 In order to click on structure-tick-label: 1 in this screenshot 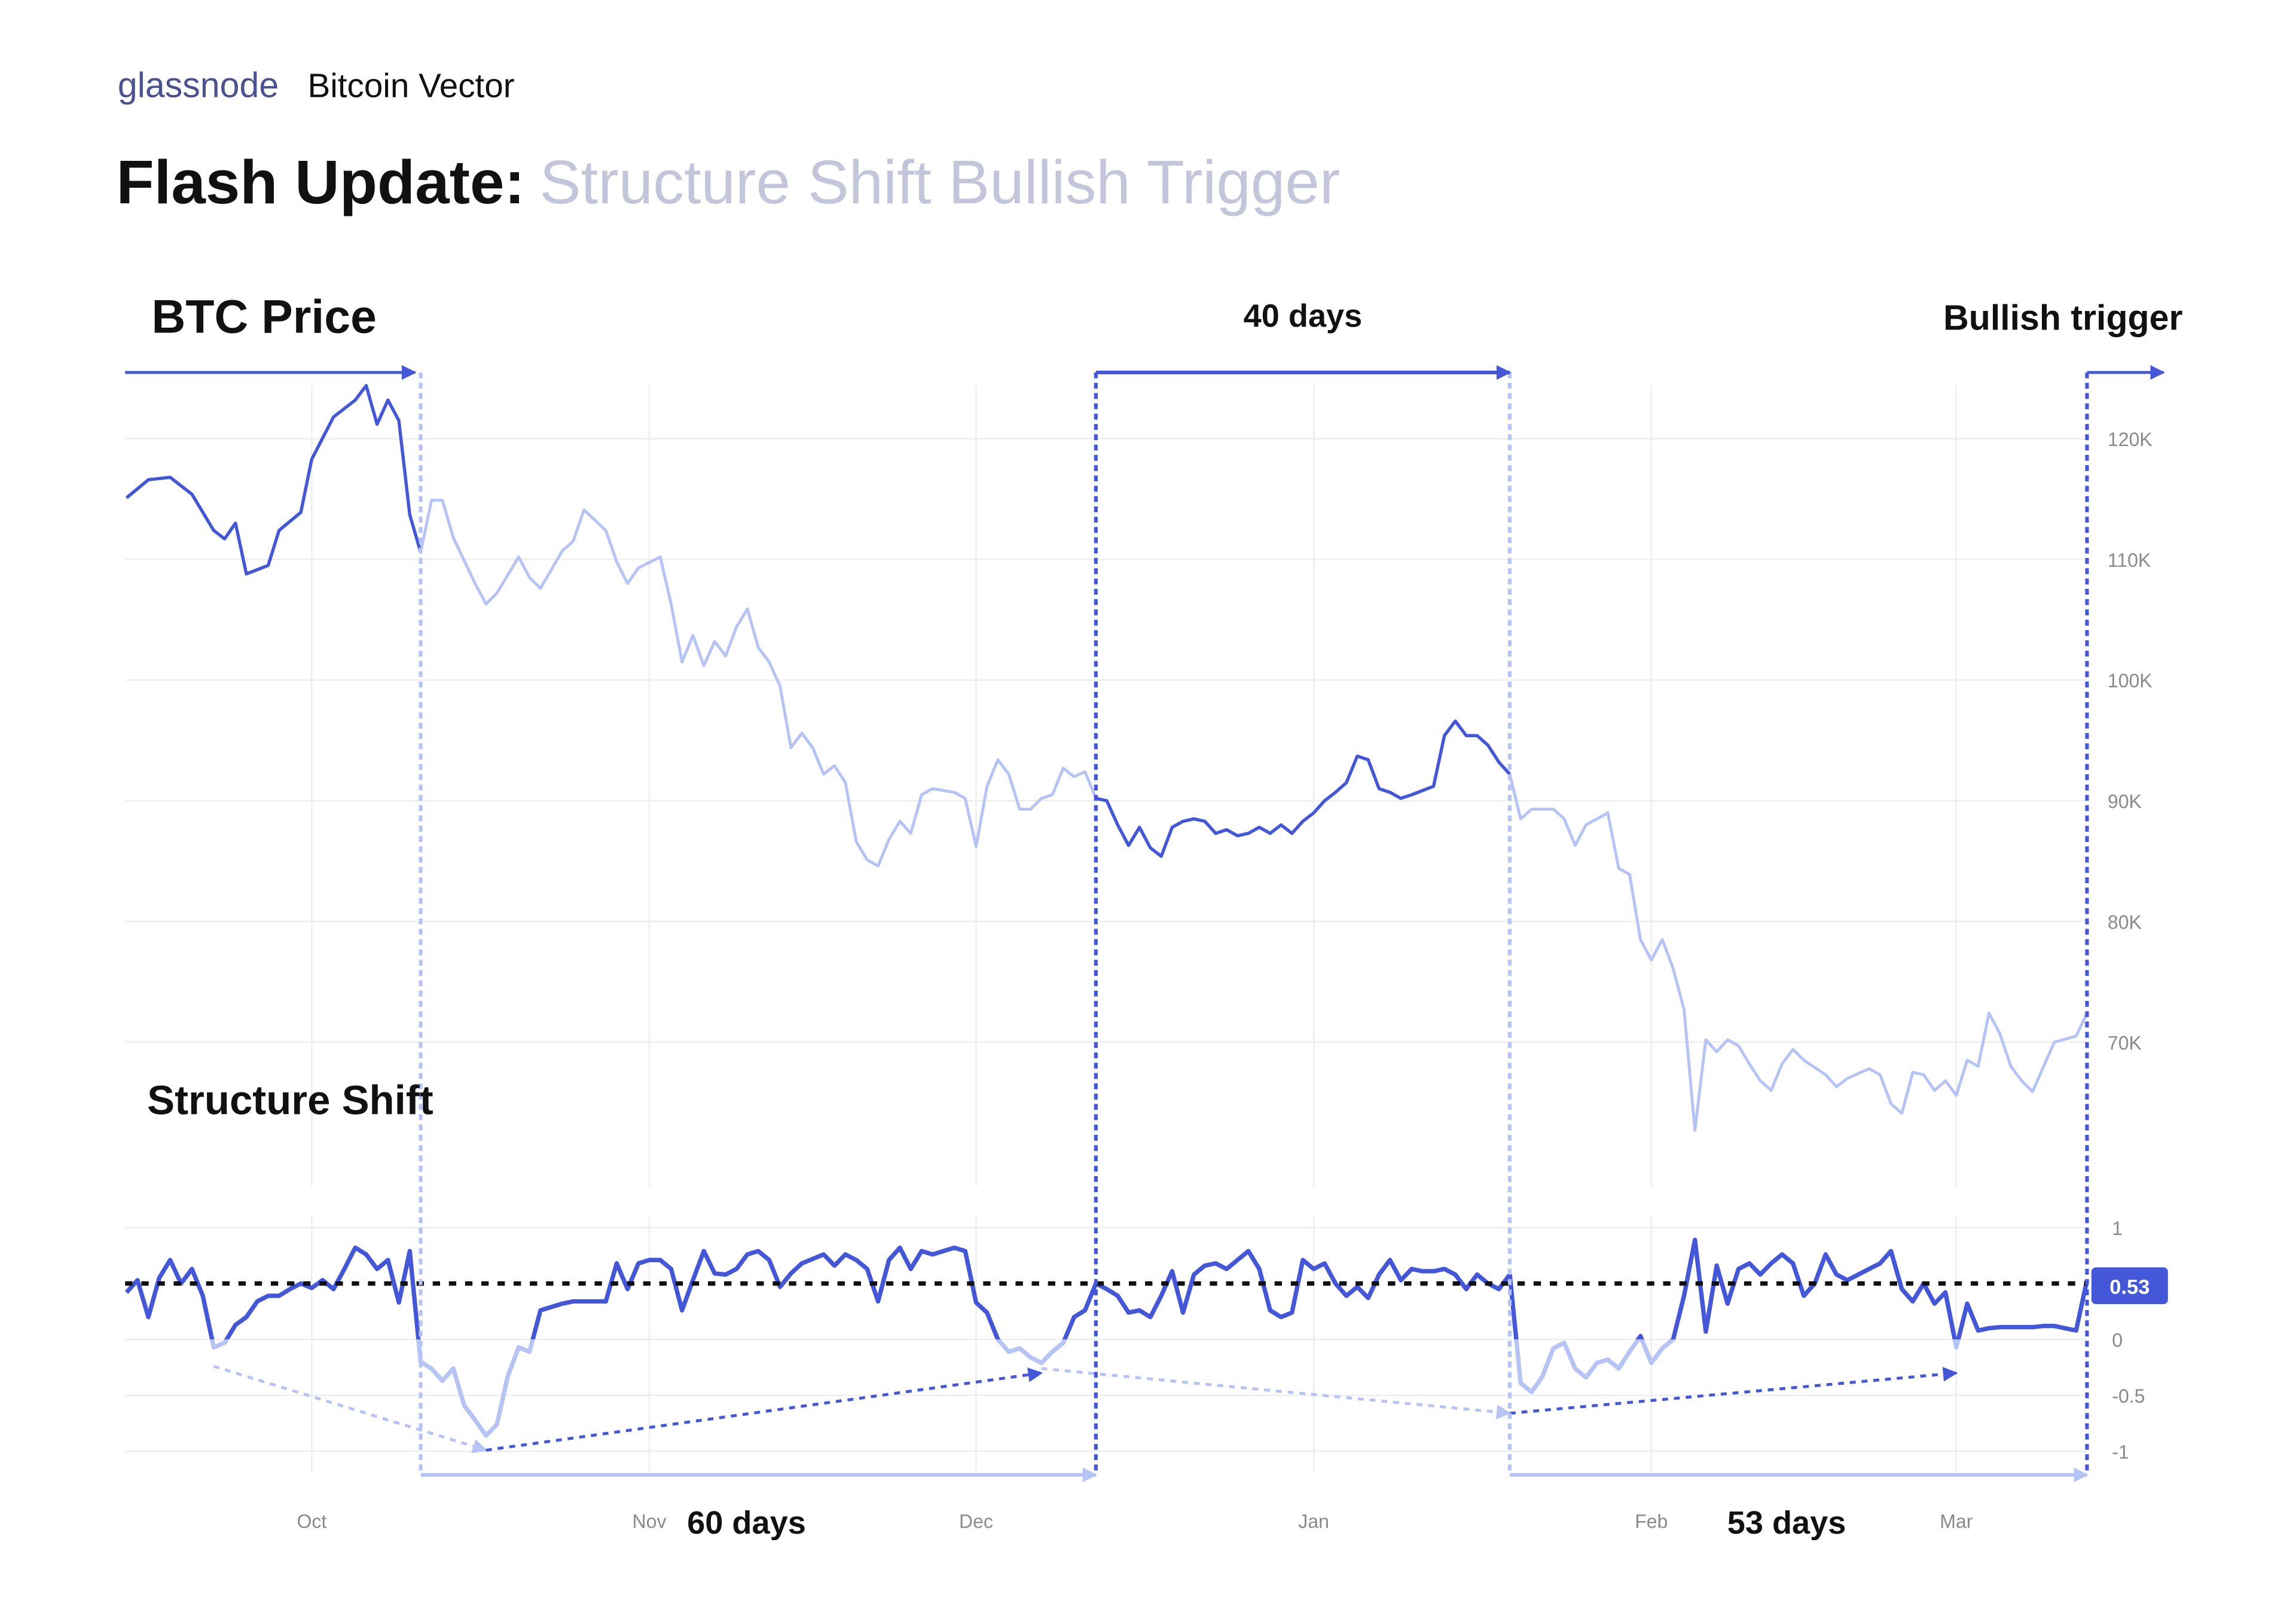, I will do `click(2117, 1228)`.